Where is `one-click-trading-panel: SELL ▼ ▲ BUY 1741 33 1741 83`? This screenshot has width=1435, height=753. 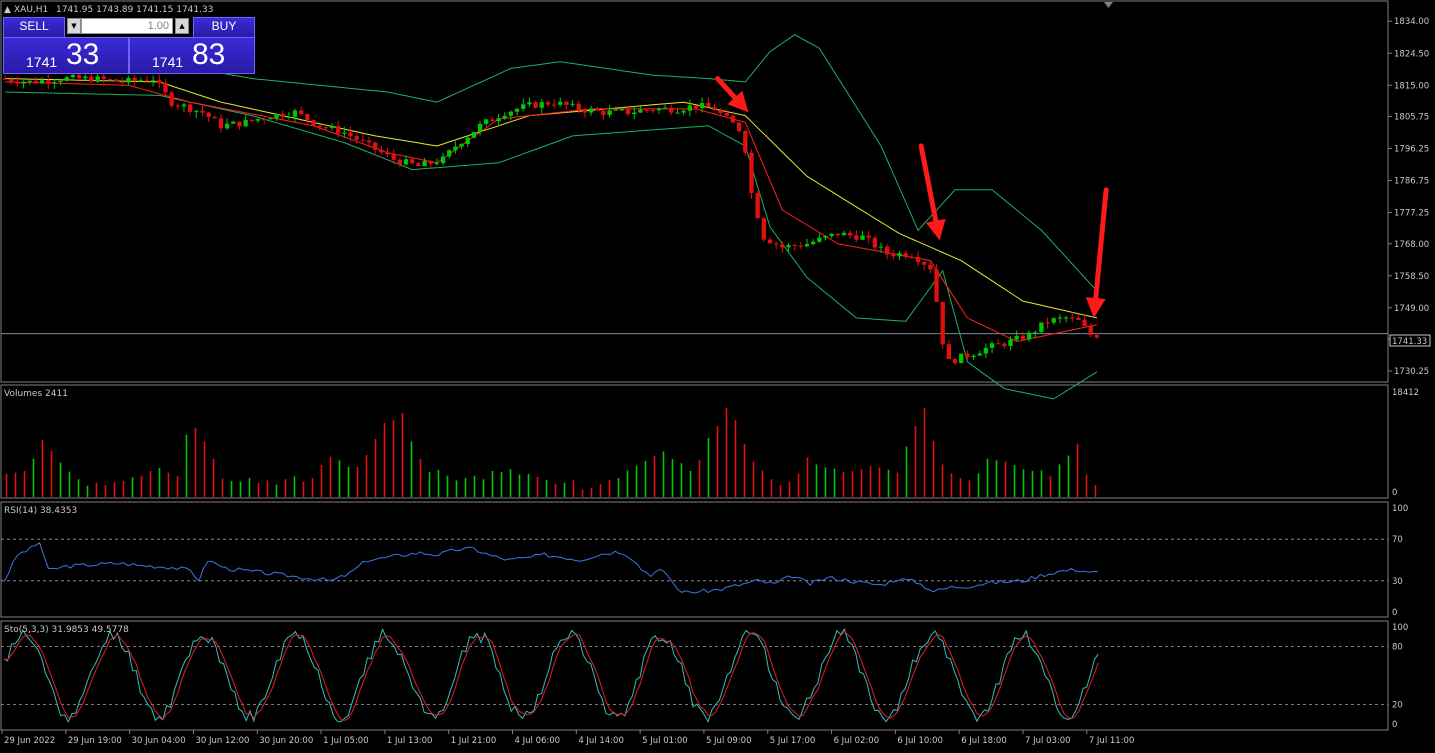 one-click-trading-panel: SELL ▼ ▲ BUY 1741 33 1741 83 is located at coordinates (129, 45).